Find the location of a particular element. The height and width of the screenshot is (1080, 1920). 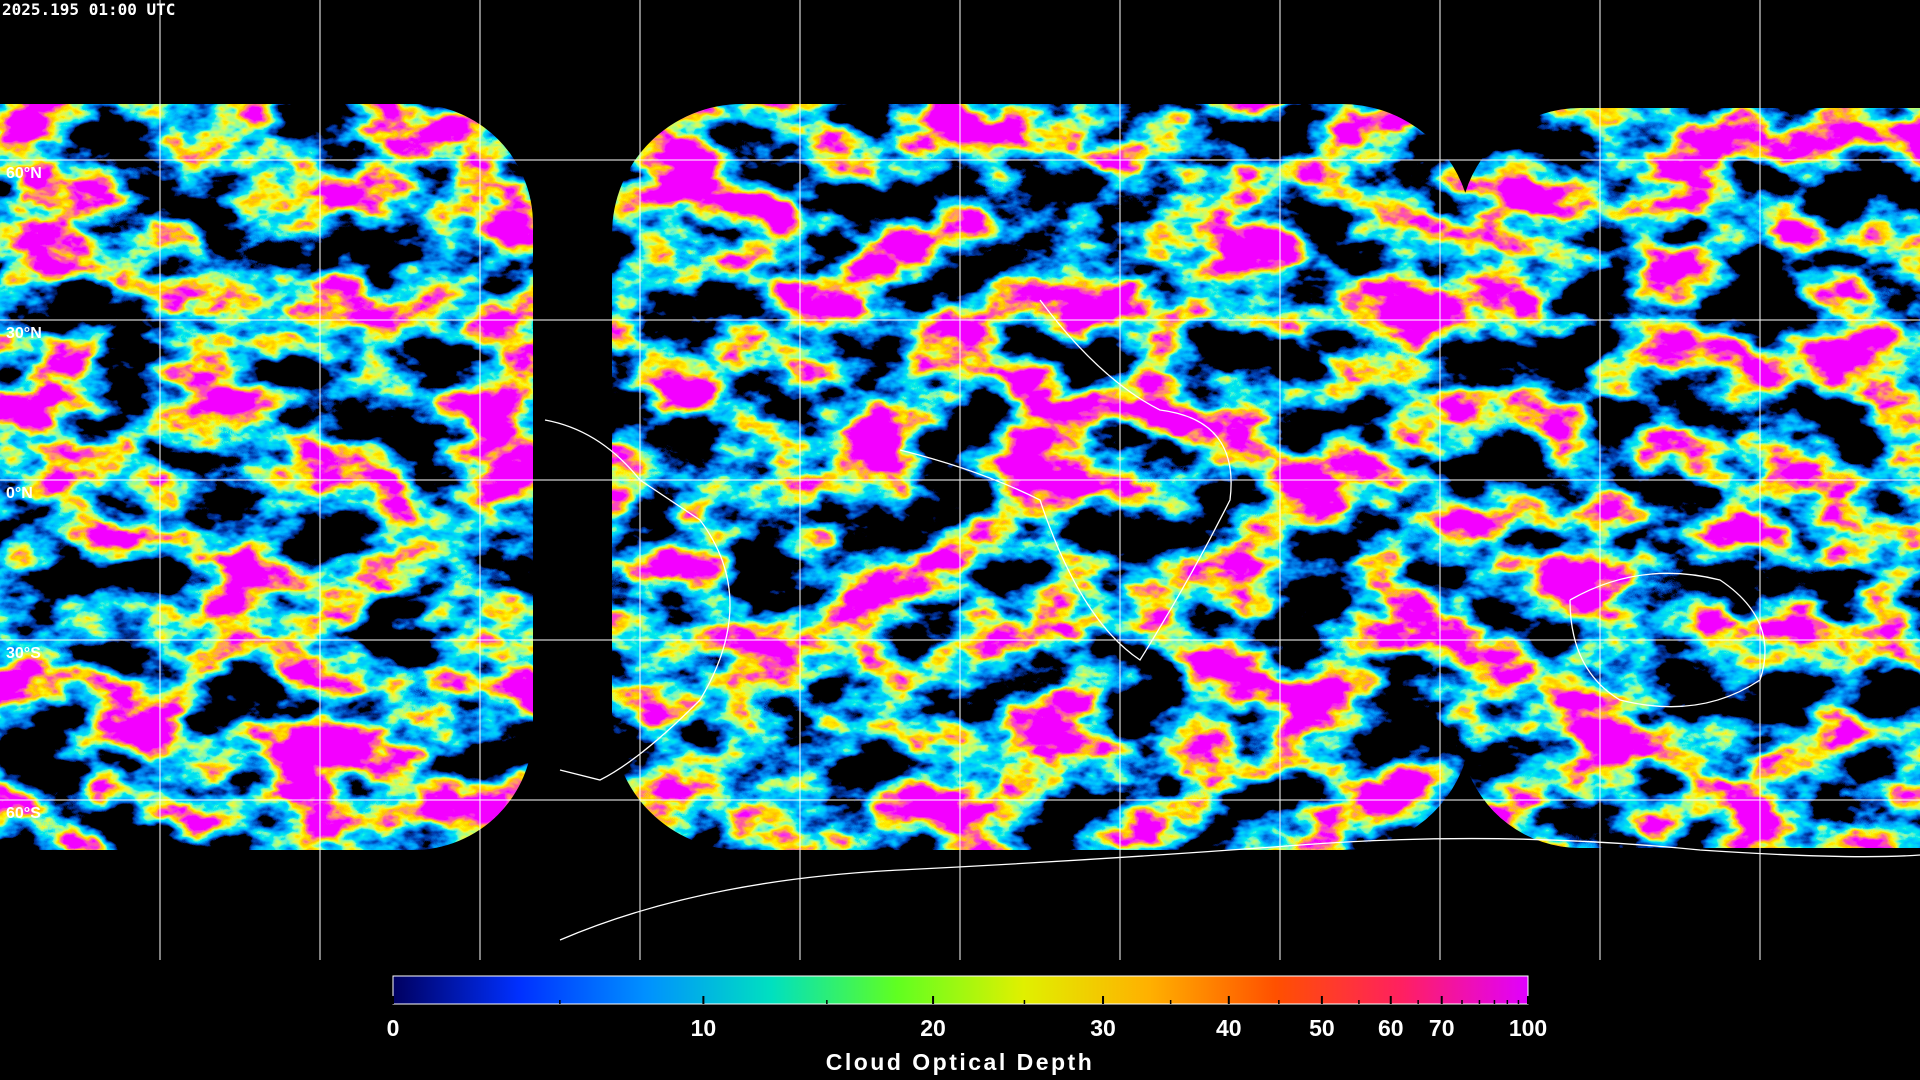

colorbar-tick-label: 50 is located at coordinates (1322, 1028).